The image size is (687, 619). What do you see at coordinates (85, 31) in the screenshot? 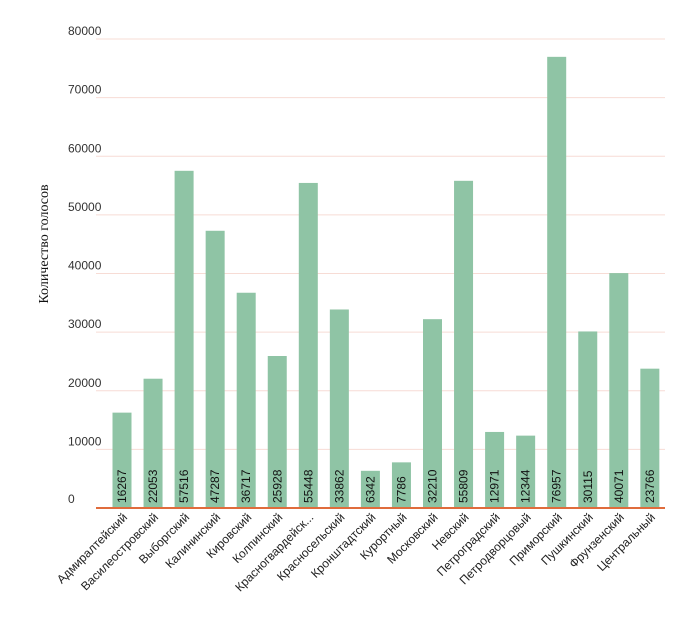
I see `y-tick-label: 80000` at bounding box center [85, 31].